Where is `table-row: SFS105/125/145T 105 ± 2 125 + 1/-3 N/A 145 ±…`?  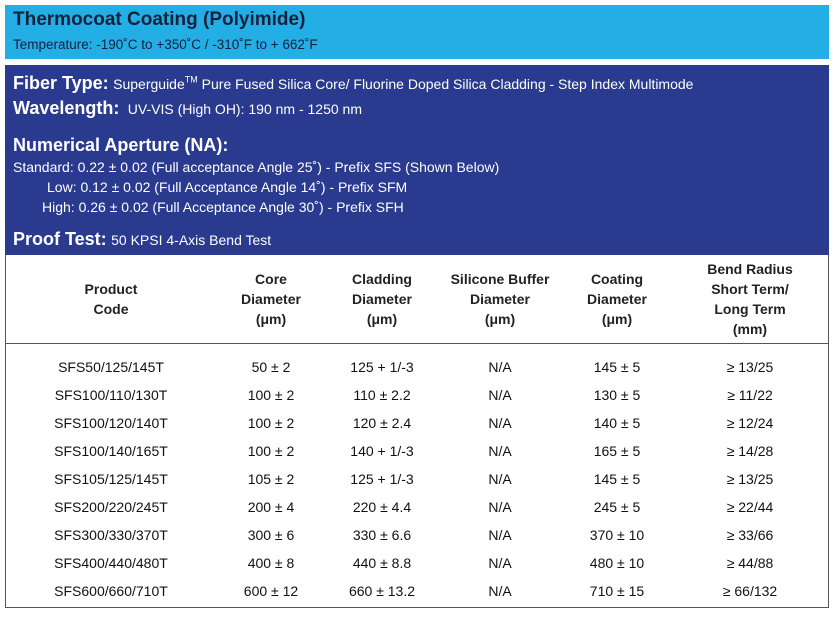
table-row: SFS105/125/145T 105 ± 2 125 + 1/-3 N/A 145 ±… is located at coordinates (417, 479).